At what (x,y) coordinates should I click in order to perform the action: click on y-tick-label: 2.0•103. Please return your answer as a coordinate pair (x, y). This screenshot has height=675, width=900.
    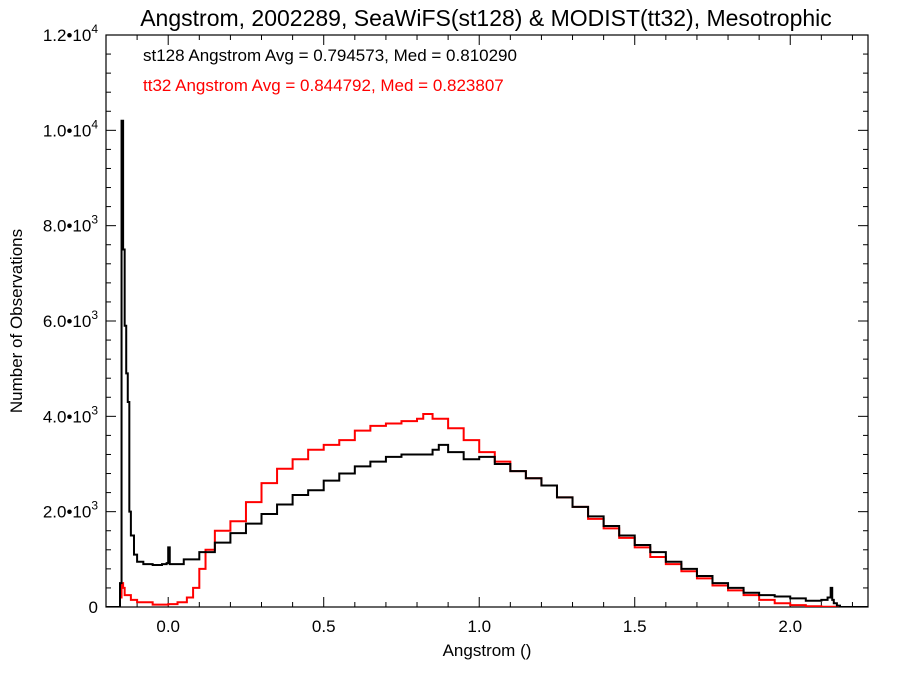
    Looking at the image, I should click on (71, 510).